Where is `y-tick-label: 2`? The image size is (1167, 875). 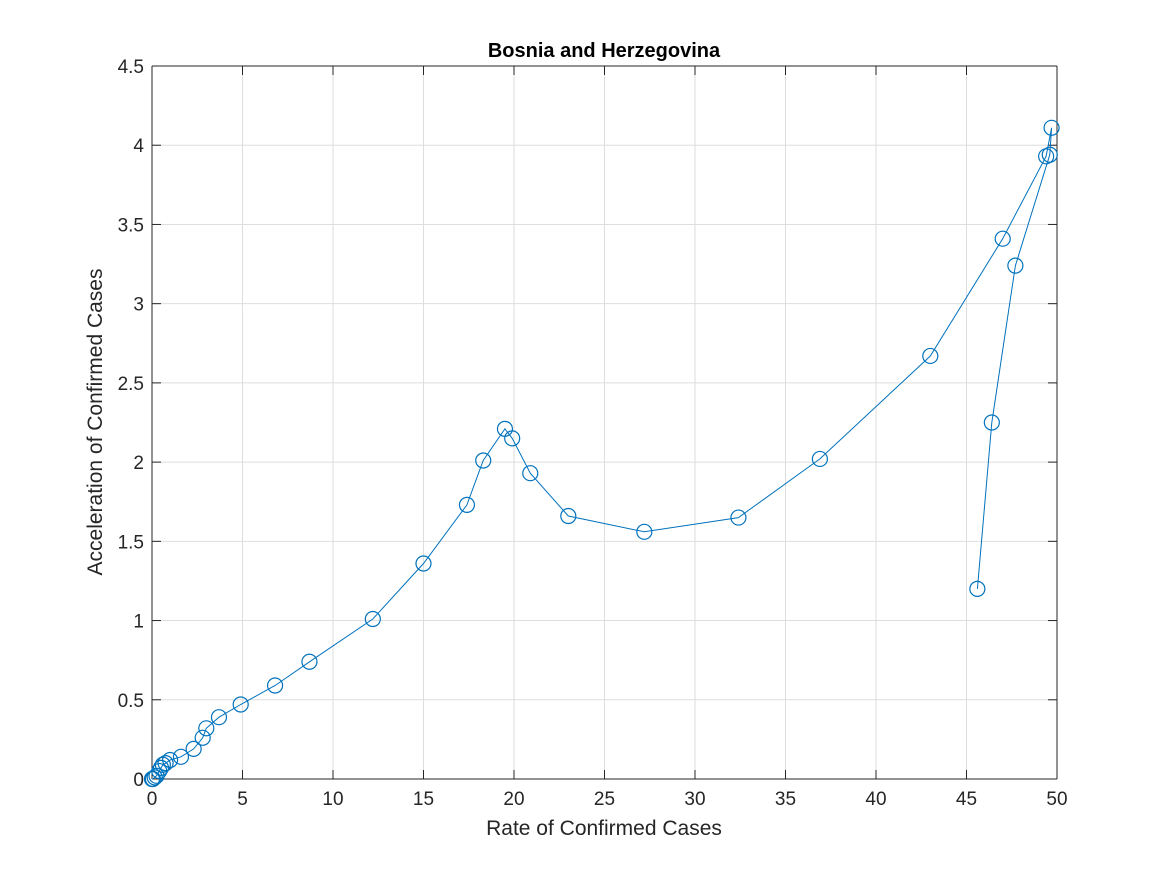 y-tick-label: 2 is located at coordinates (138, 463).